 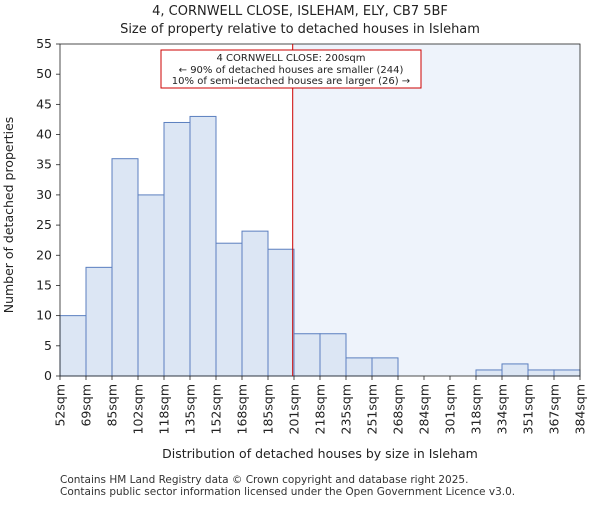 I want to click on y-tick-label: 50, so click(x=44, y=73).